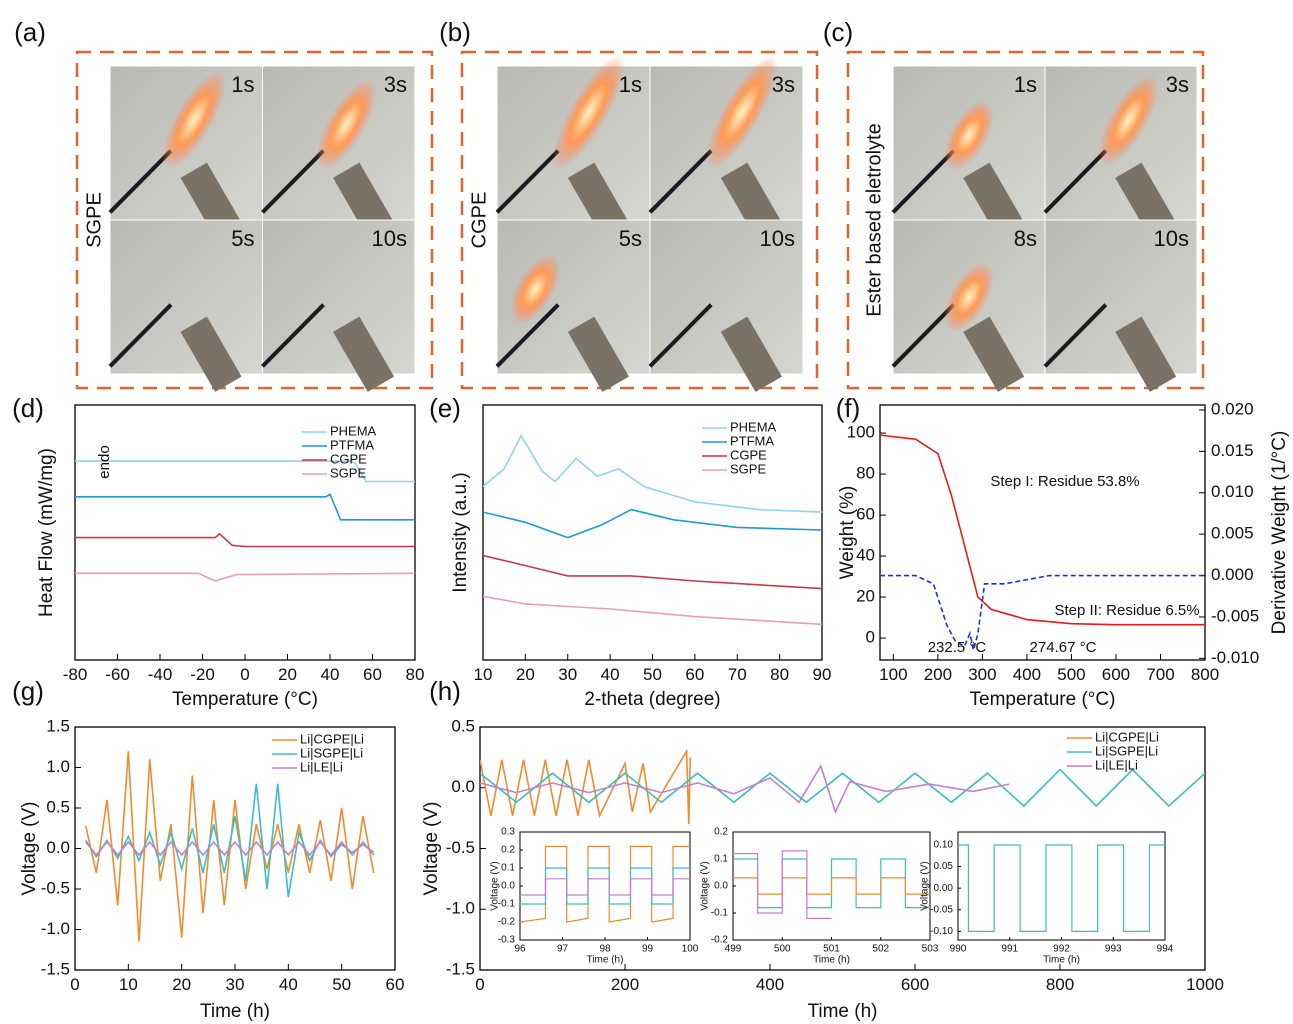 The image size is (1293, 1024). Describe the element at coordinates (341, 984) in the screenshot. I see `x-tick-label: 50` at that location.